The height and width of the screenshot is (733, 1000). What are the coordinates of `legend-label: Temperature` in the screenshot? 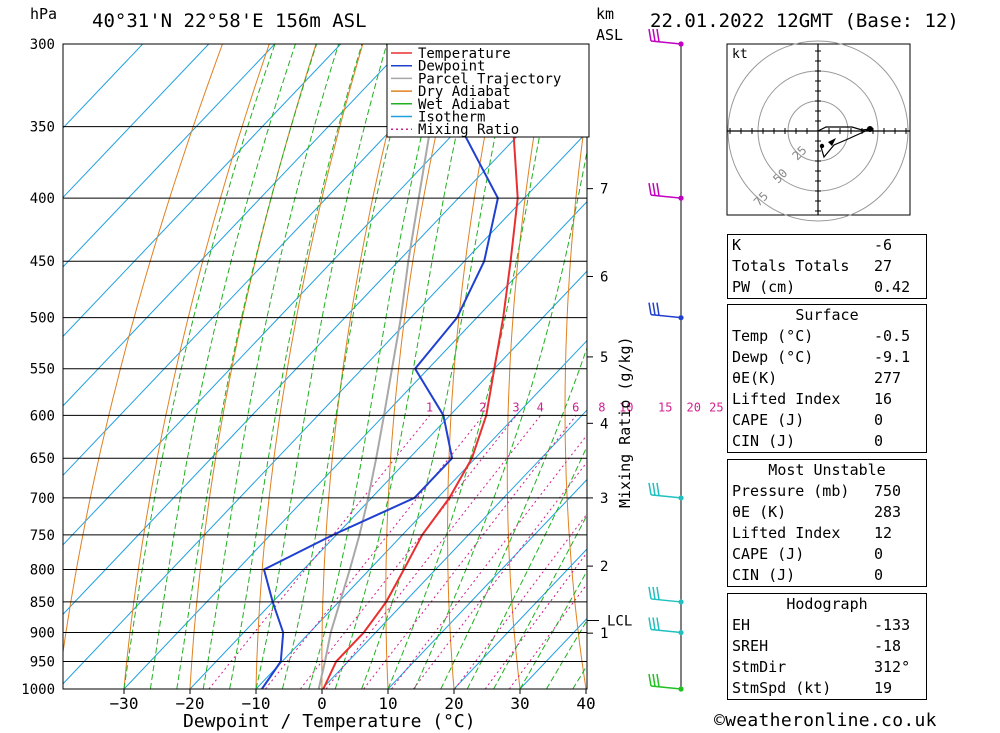 It's located at (464, 54).